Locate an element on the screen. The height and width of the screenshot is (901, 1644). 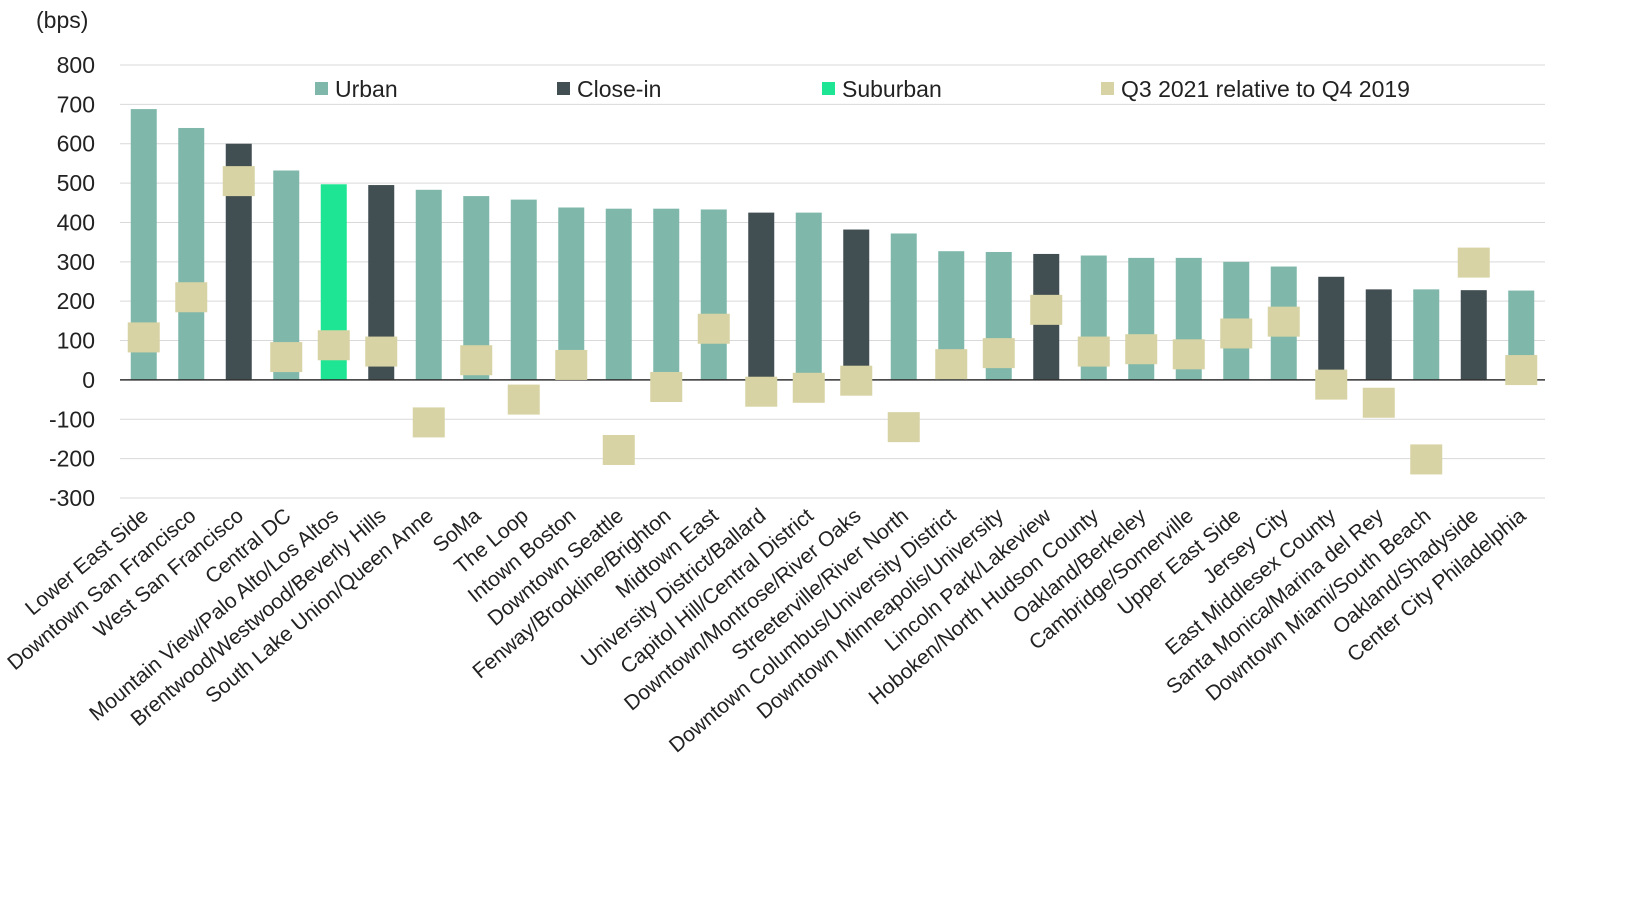
y-tick-label: -300 is located at coordinates (72, 498).